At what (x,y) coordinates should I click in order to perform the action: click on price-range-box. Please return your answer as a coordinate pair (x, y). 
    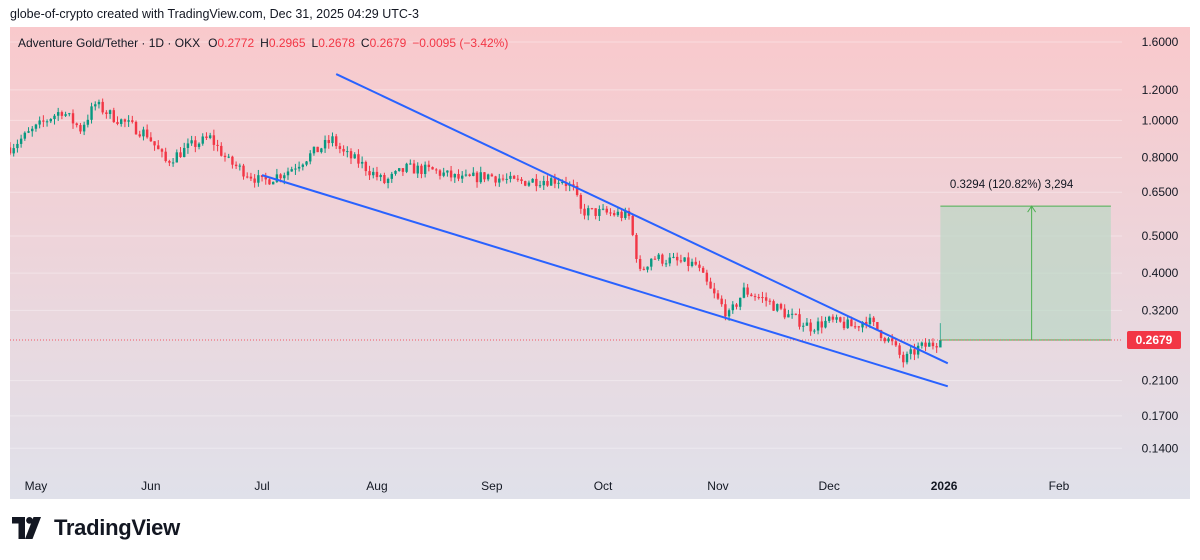
    Looking at the image, I should click on (1025, 273).